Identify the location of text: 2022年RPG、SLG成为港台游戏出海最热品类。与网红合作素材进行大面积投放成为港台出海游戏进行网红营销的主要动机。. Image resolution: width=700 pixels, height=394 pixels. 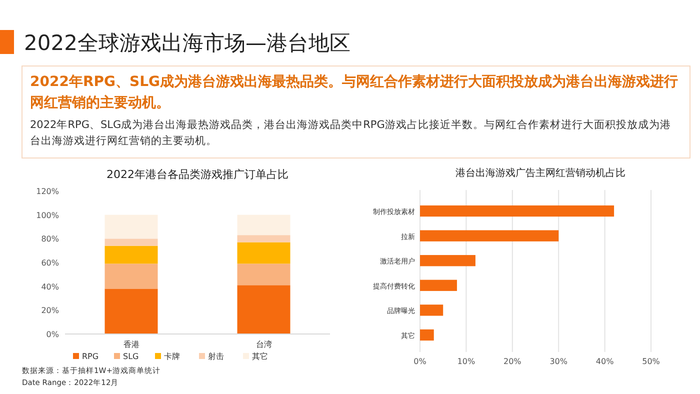
(354, 92).